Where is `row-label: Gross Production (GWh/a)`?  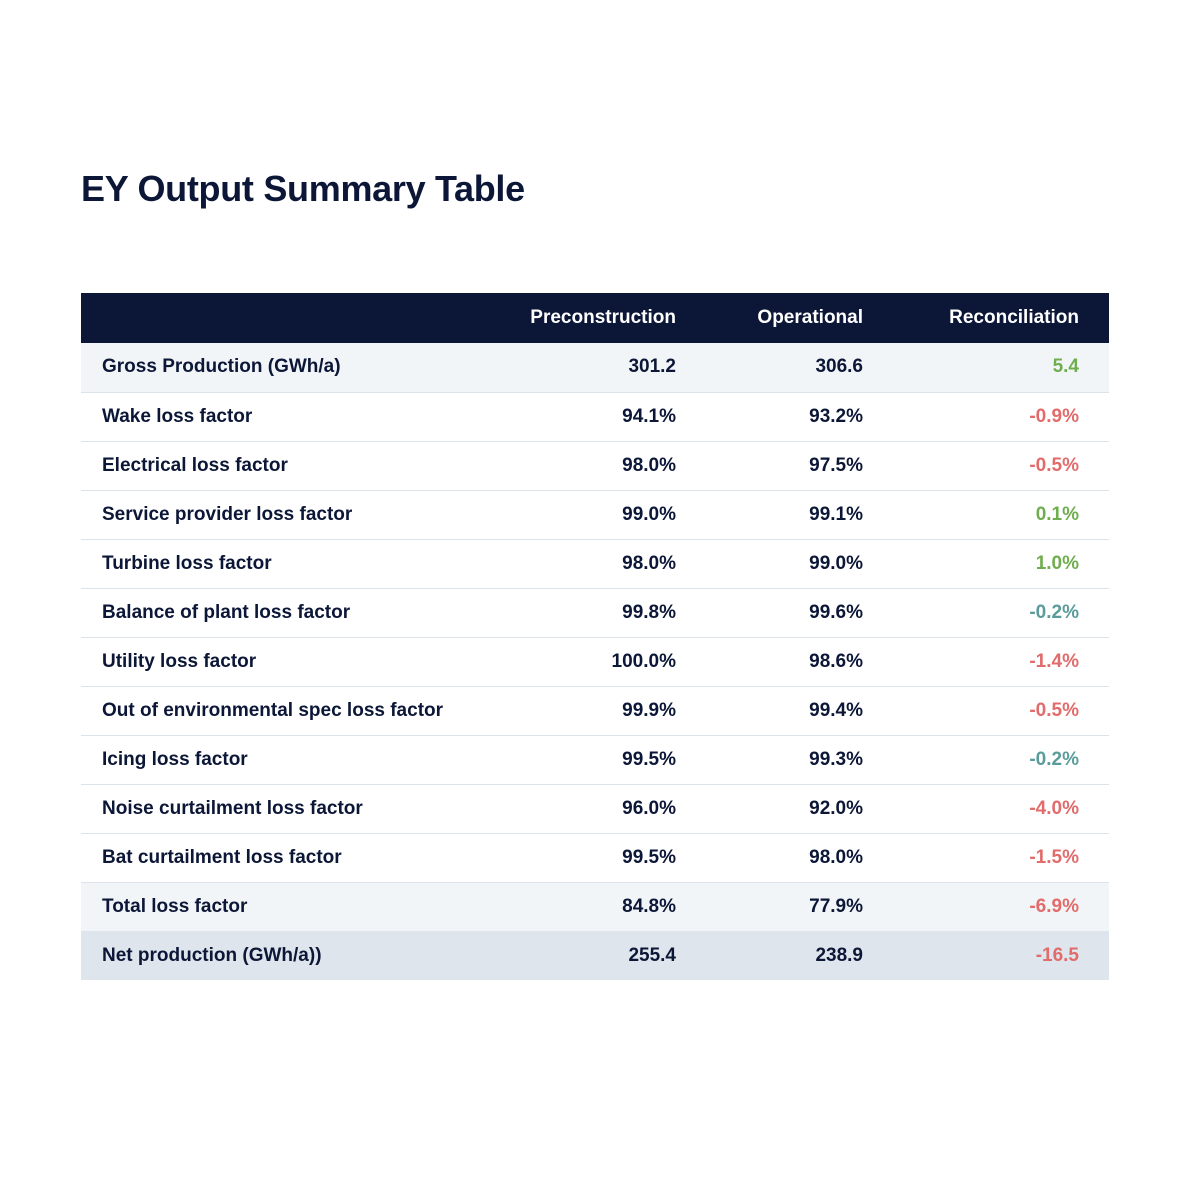 row-label: Gross Production (GWh/a) is located at coordinates (221, 367).